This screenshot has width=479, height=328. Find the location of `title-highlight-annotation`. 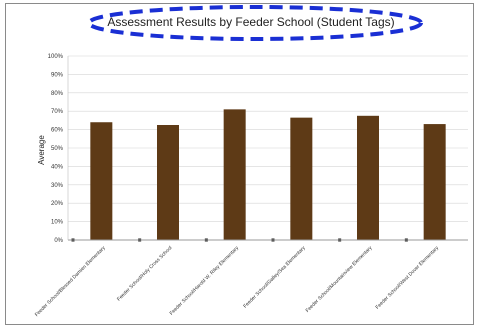

title-highlight-annotation is located at coordinates (255, 23).